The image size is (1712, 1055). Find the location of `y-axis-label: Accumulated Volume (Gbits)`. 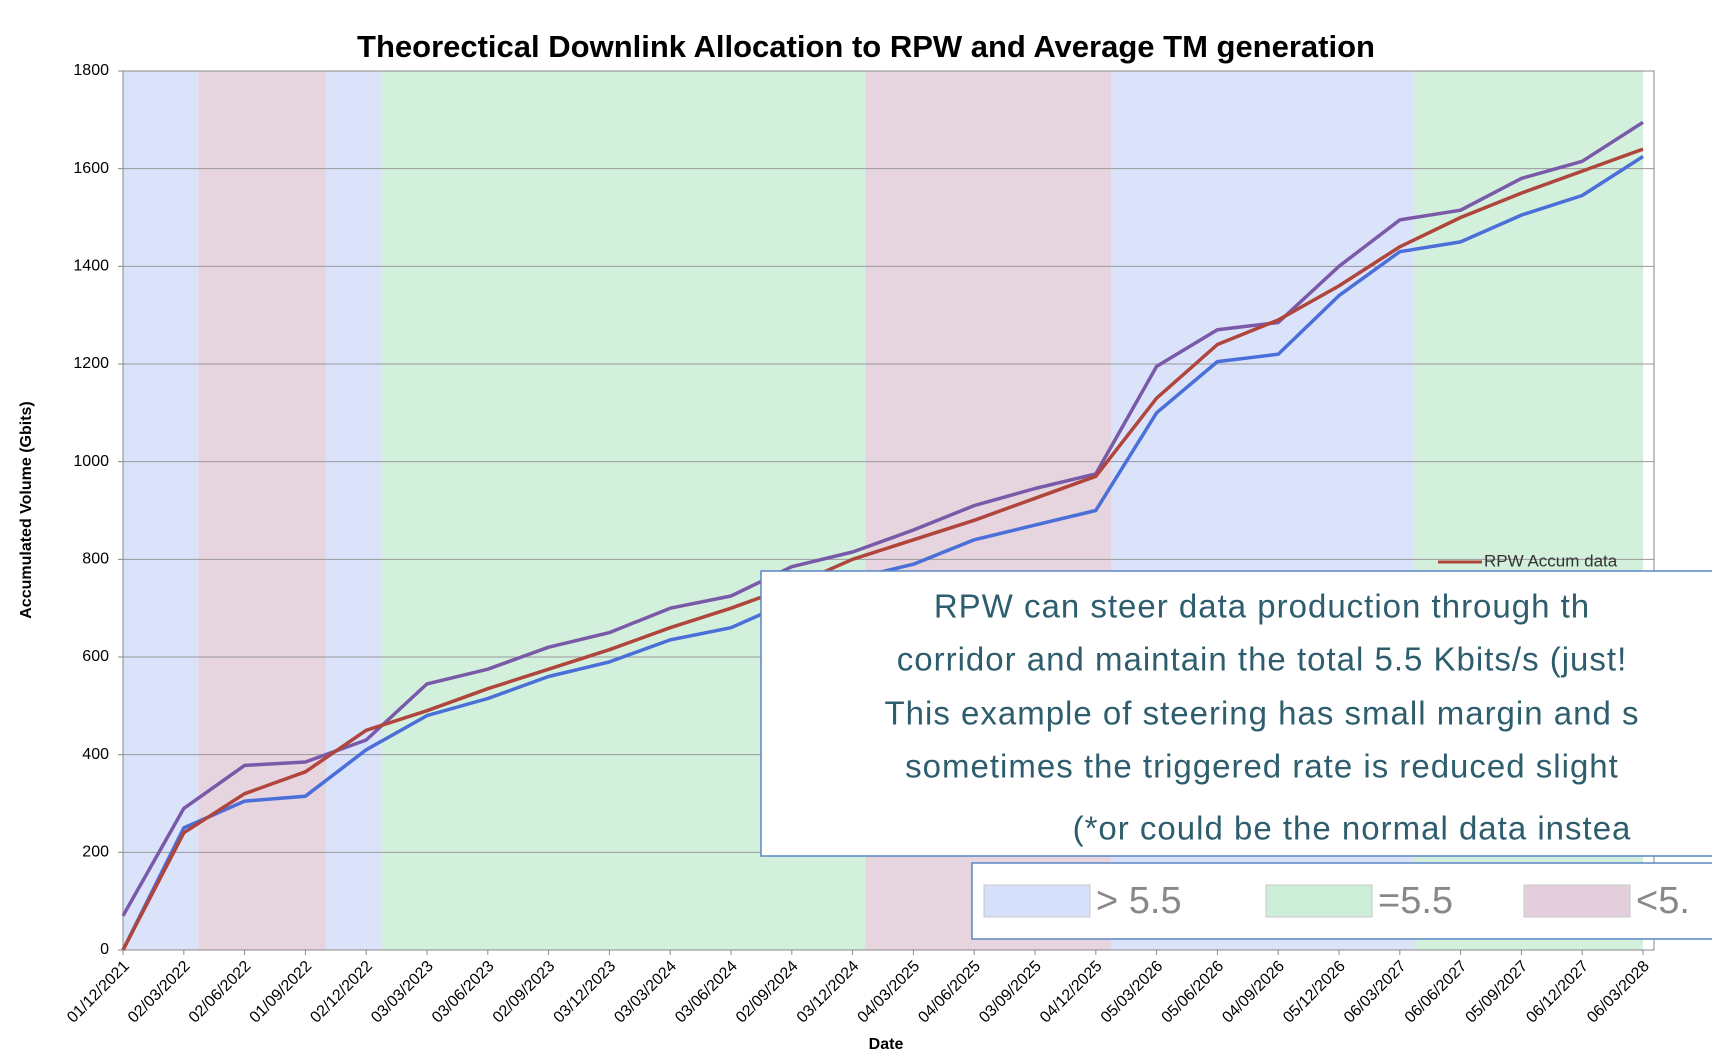

y-axis-label: Accumulated Volume (Gbits) is located at coordinates (26, 510).